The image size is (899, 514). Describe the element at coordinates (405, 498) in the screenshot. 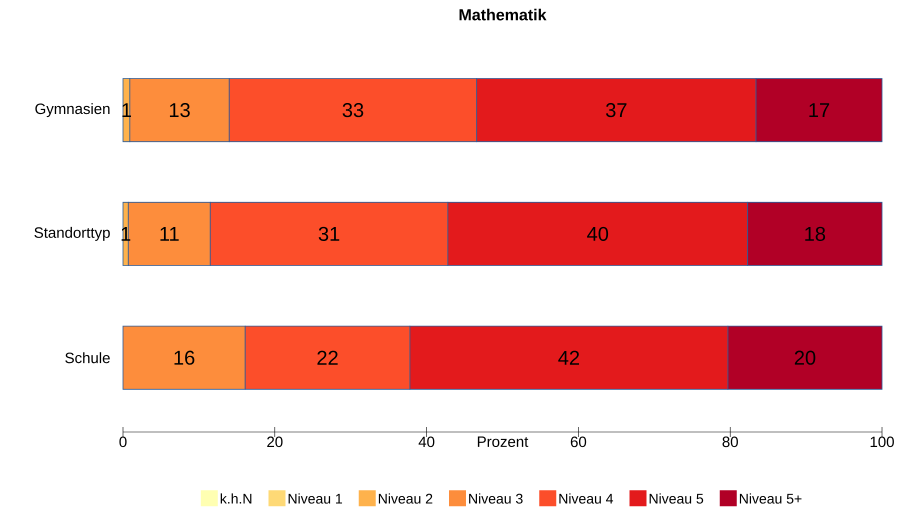

I see `legend-label: Niveau 2` at that location.